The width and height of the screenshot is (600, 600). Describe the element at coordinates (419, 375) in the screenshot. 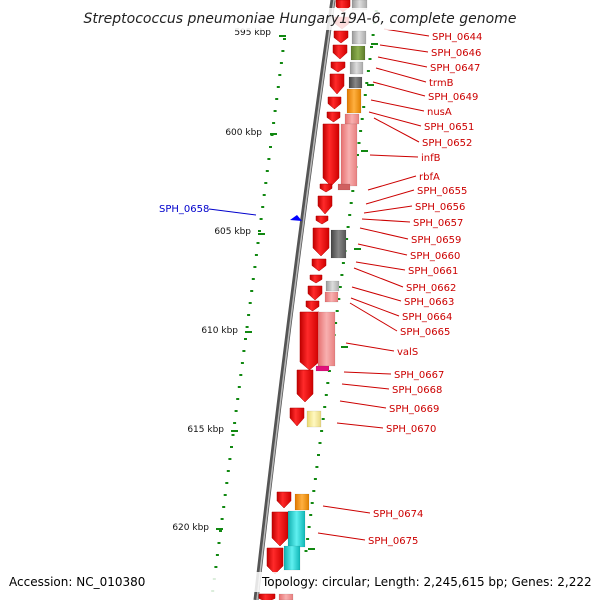

I see `gene-label: SPH_0667` at that location.